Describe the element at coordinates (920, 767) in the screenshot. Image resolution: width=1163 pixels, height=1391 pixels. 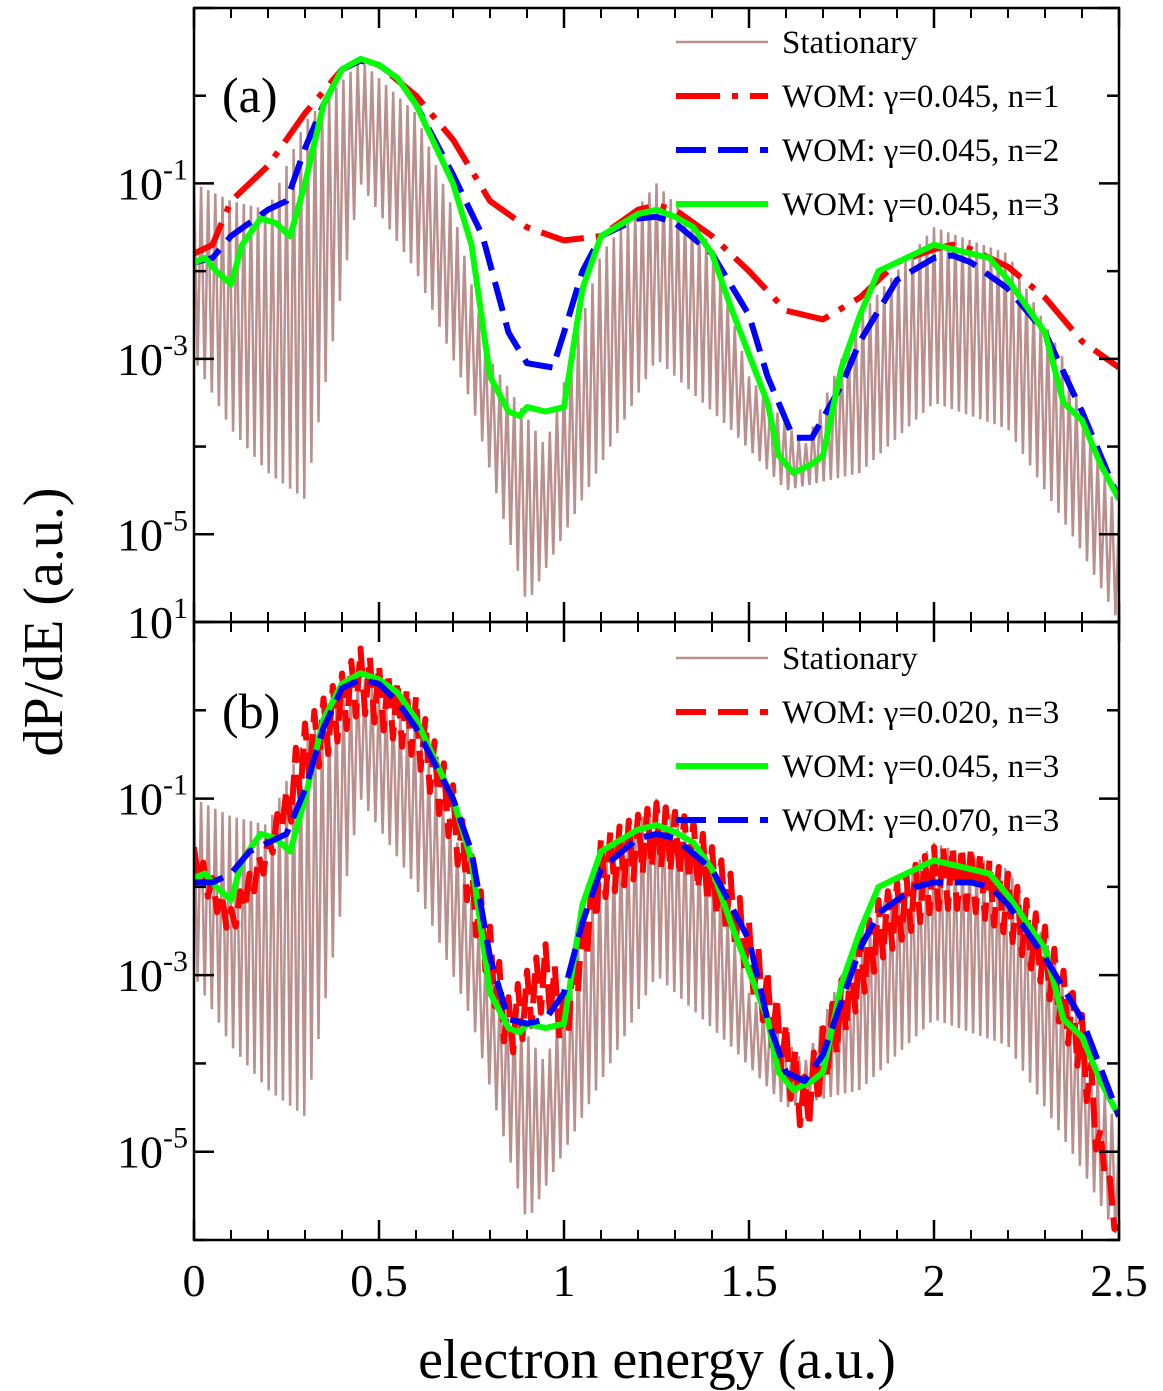
I see `legend-label-2: WOM: γ=0.045, n=3` at that location.